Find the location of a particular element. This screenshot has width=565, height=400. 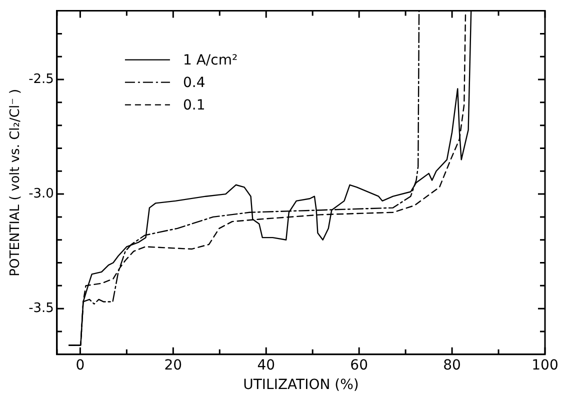

x-tick-label: 40 is located at coordinates (266, 365).